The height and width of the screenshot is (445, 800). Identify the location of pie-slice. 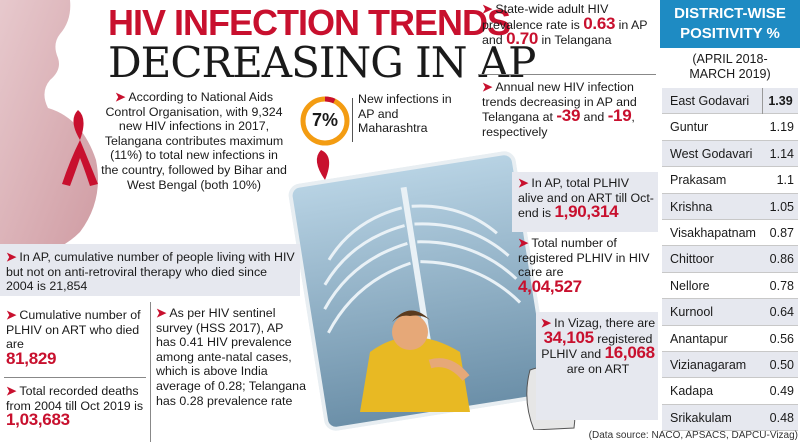
(325, 121).